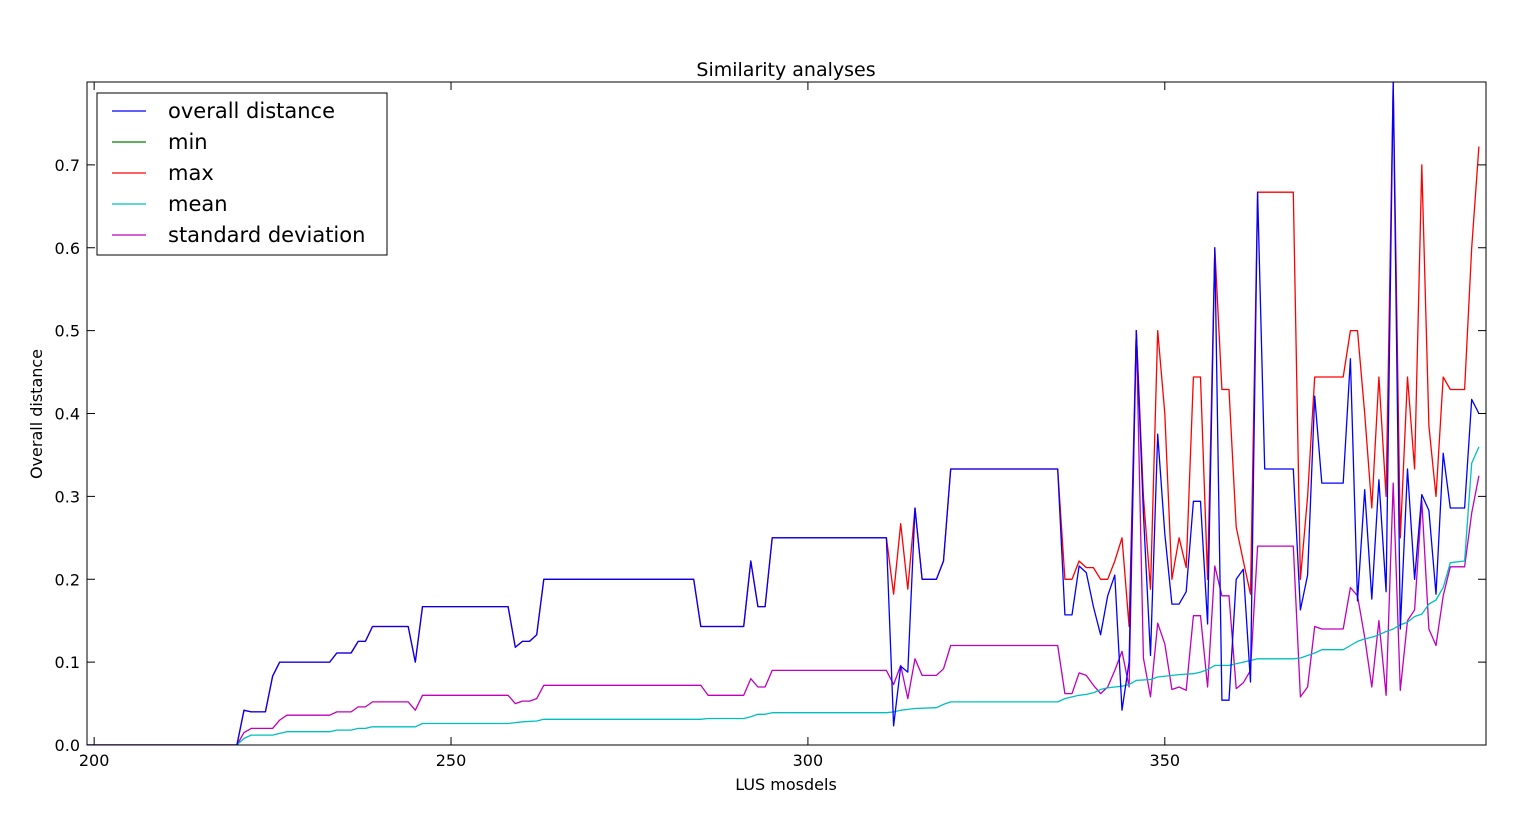 The width and height of the screenshot is (1522, 828). I want to click on y-tick-label: 0.7, so click(67, 165).